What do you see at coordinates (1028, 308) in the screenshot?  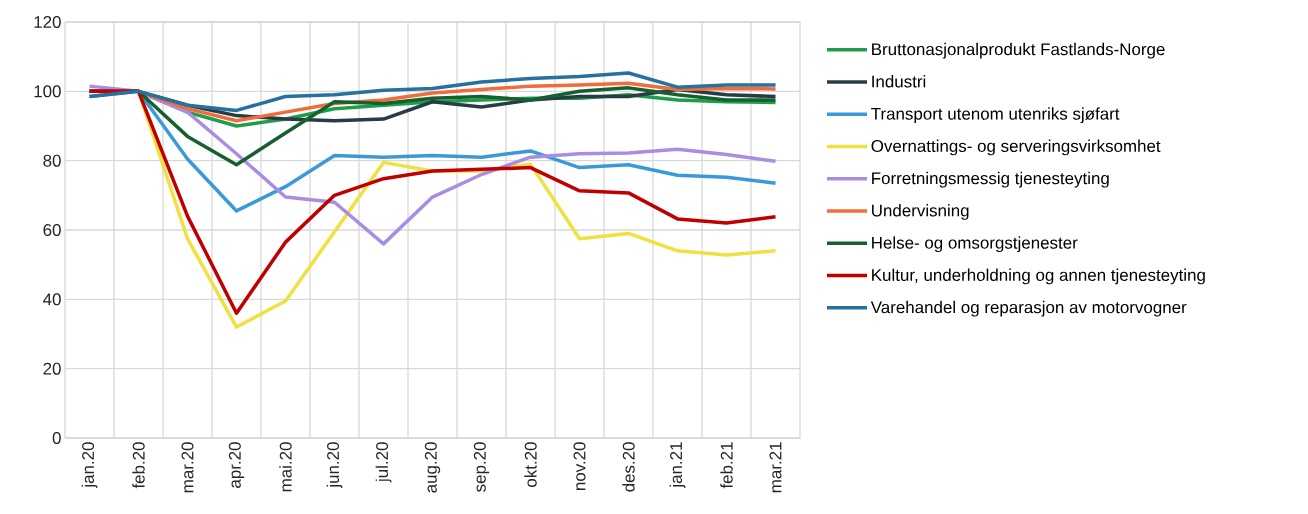 I see `legend-label: Varehandel og reparasjon av motorvogner` at bounding box center [1028, 308].